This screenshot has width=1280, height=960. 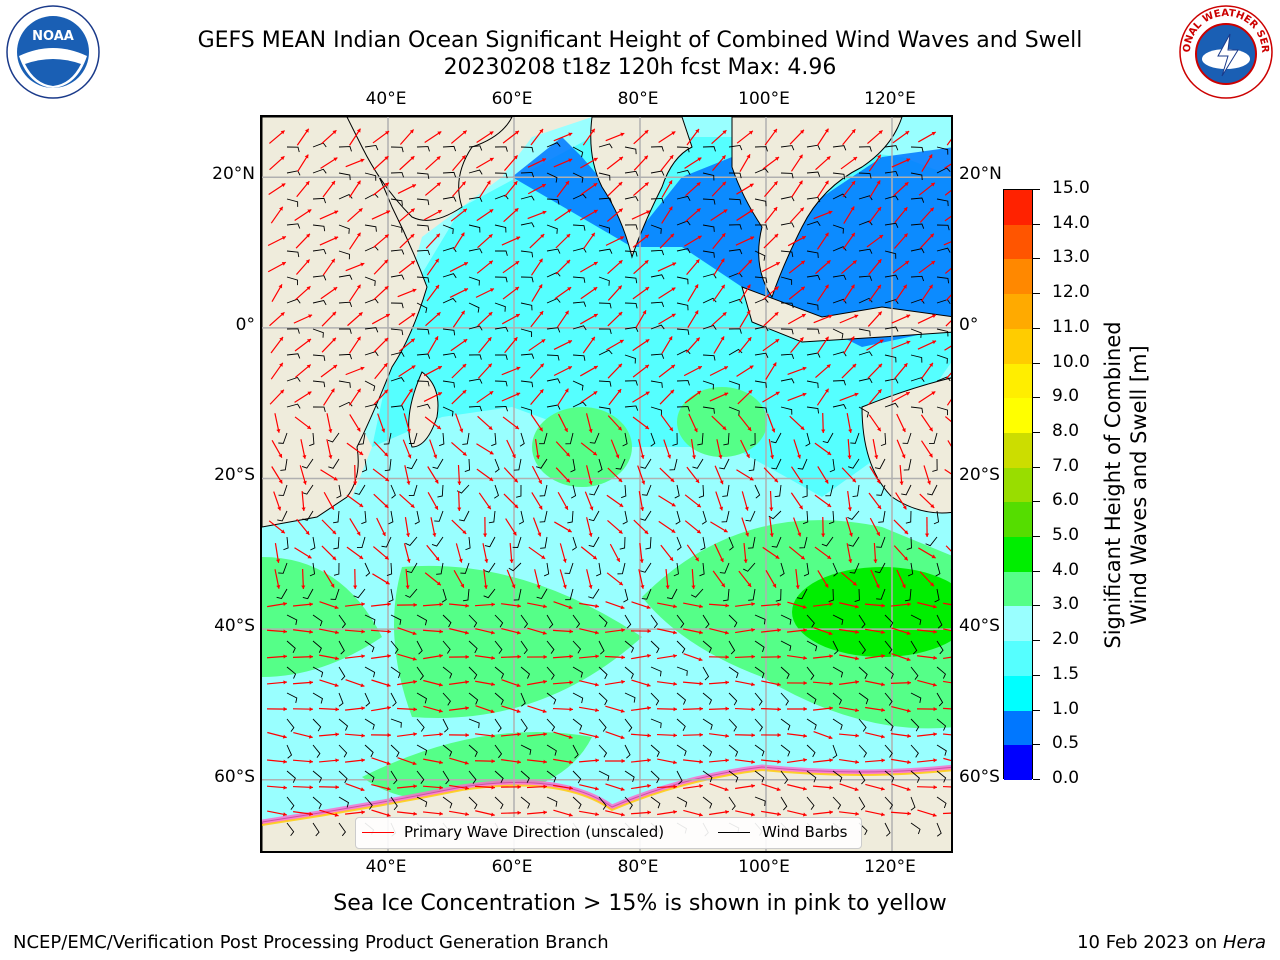 What do you see at coordinates (378, 832) in the screenshot?
I see `wave-legend-line` at bounding box center [378, 832].